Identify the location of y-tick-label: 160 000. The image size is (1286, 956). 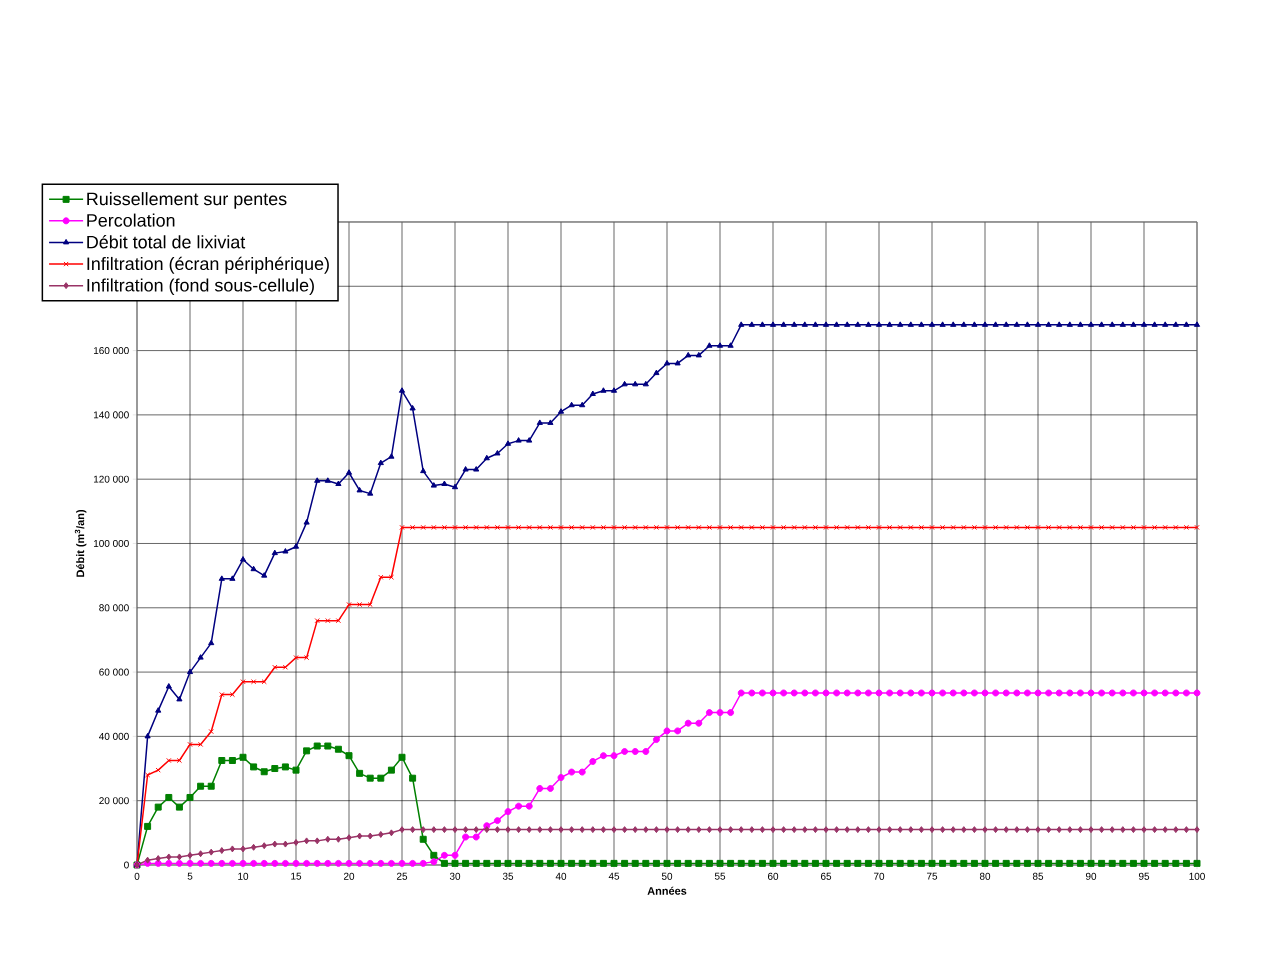
(111, 351).